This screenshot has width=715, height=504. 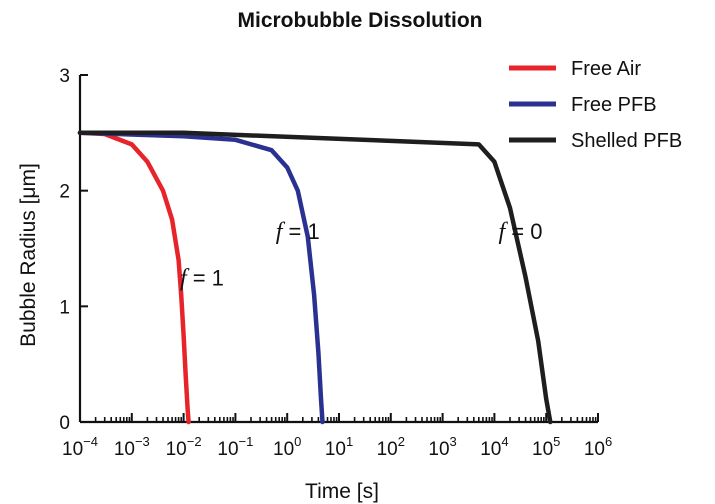 I want to click on legend-label-1: Free PFB, so click(x=614, y=105).